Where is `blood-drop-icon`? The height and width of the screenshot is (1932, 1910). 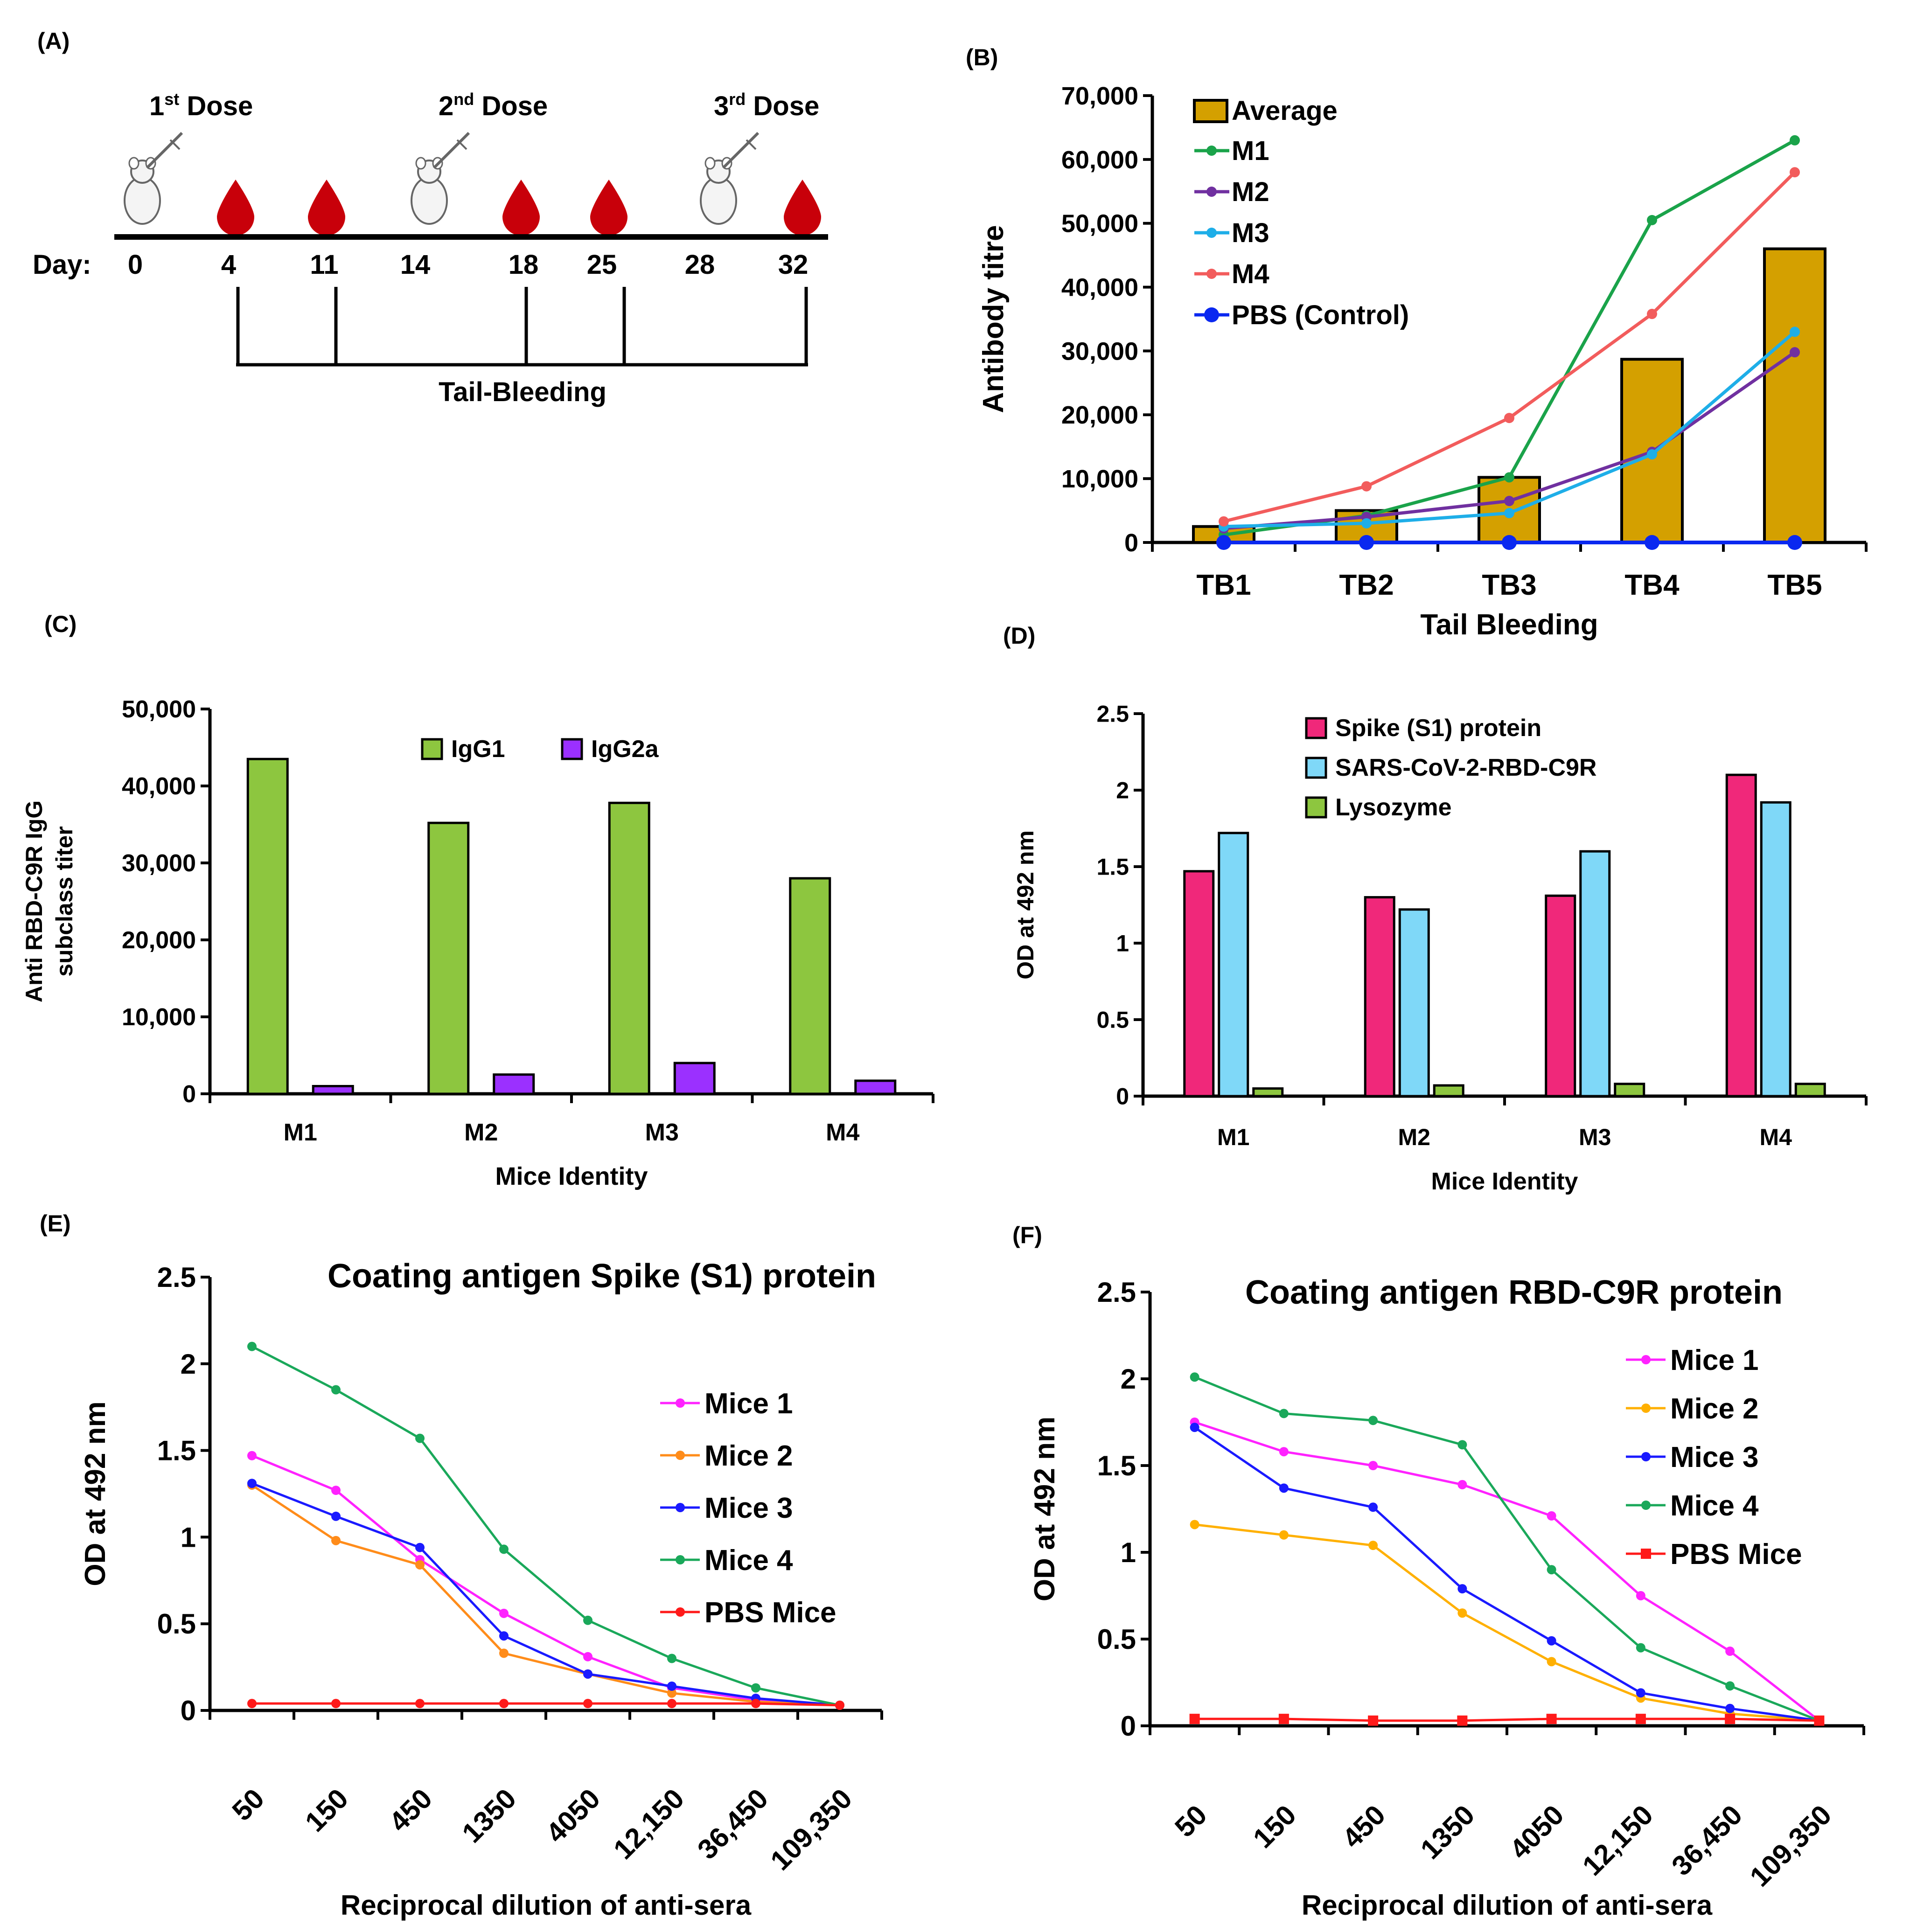
blood-drop-icon is located at coordinates (235, 208).